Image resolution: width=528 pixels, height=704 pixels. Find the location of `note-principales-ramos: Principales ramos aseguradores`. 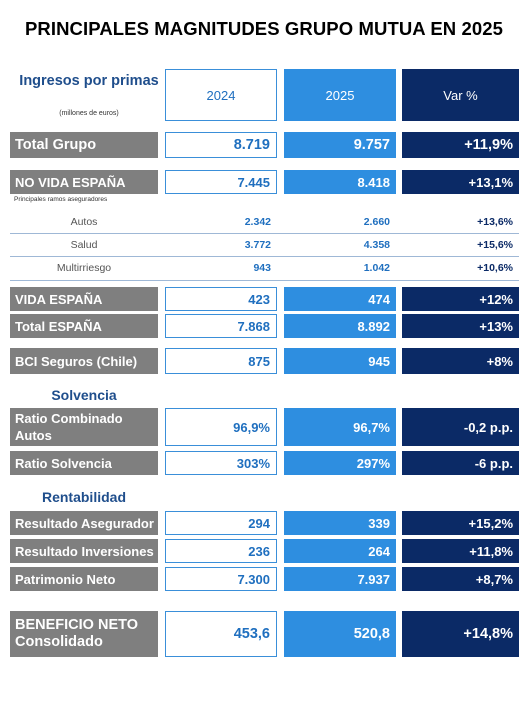

note-principales-ramos: Principales ramos aseguradores is located at coordinates (61, 199).